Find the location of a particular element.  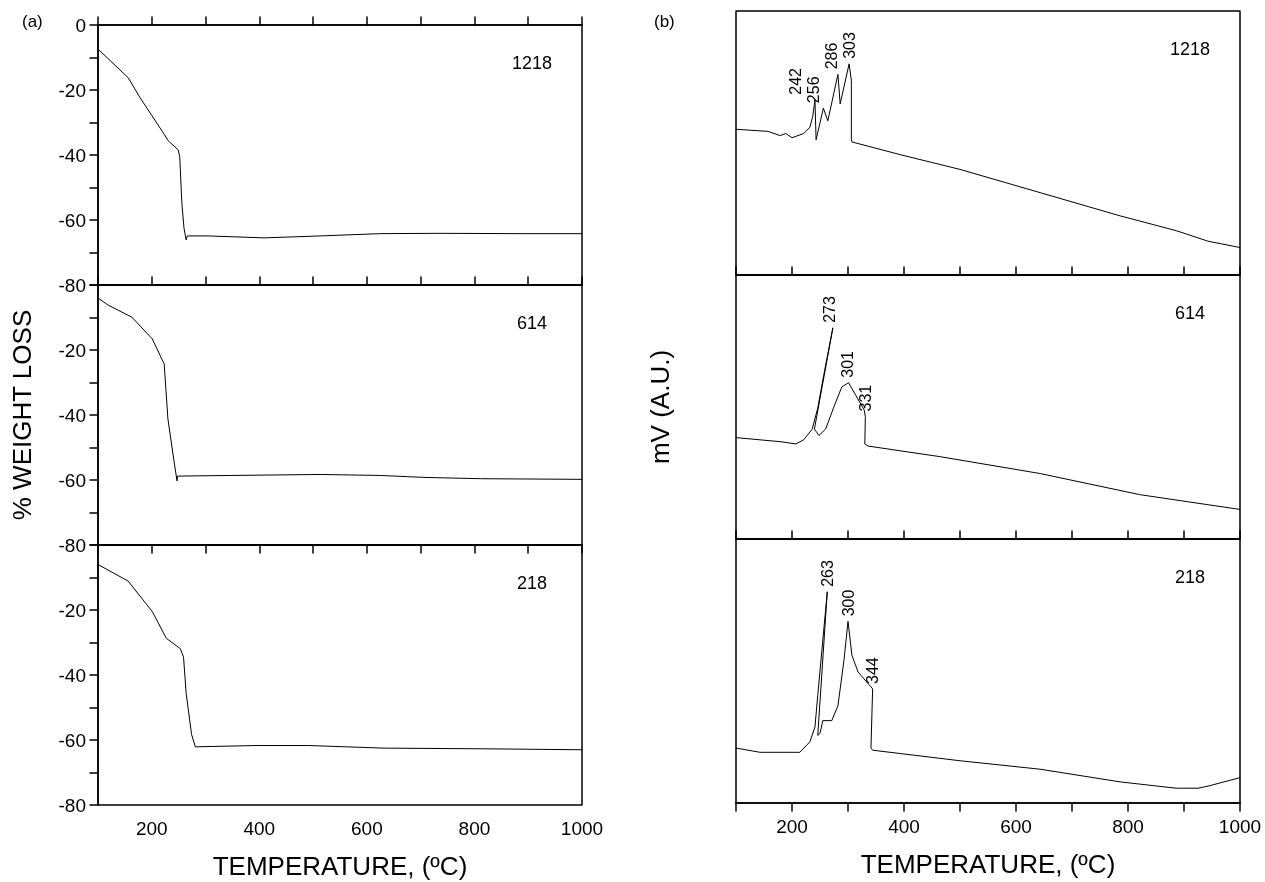

annotation: 301 is located at coordinates (847, 364).